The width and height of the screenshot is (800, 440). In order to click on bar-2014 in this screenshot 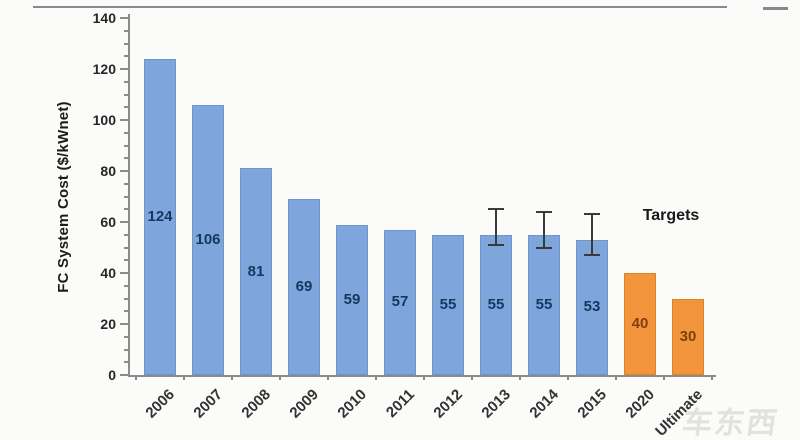, I will do `click(544, 304)`.